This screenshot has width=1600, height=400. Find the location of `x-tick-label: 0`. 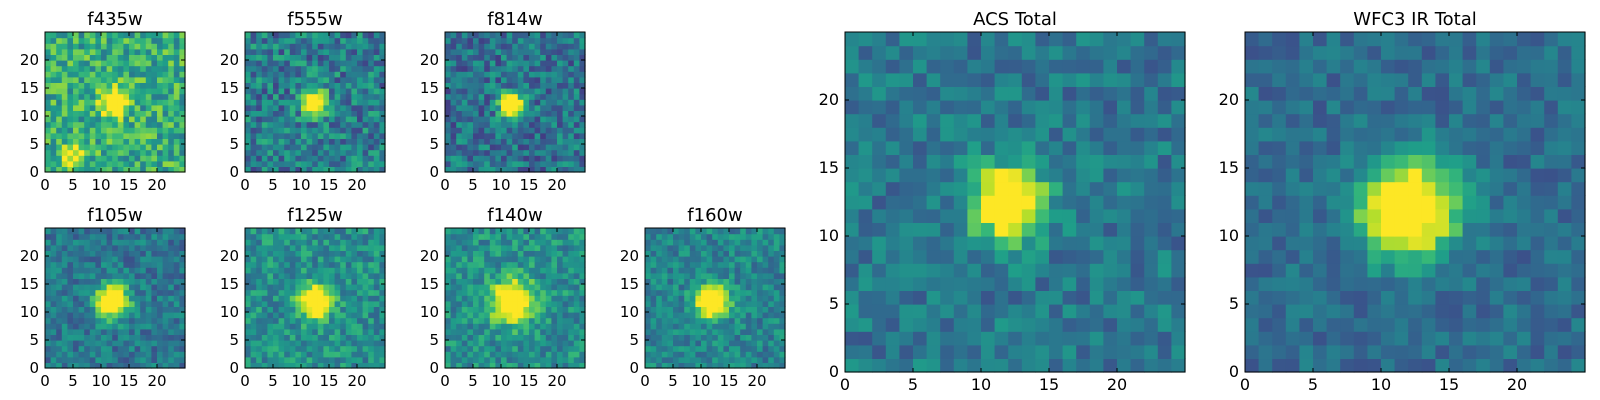

x-tick-label: 0 is located at coordinates (45, 185).